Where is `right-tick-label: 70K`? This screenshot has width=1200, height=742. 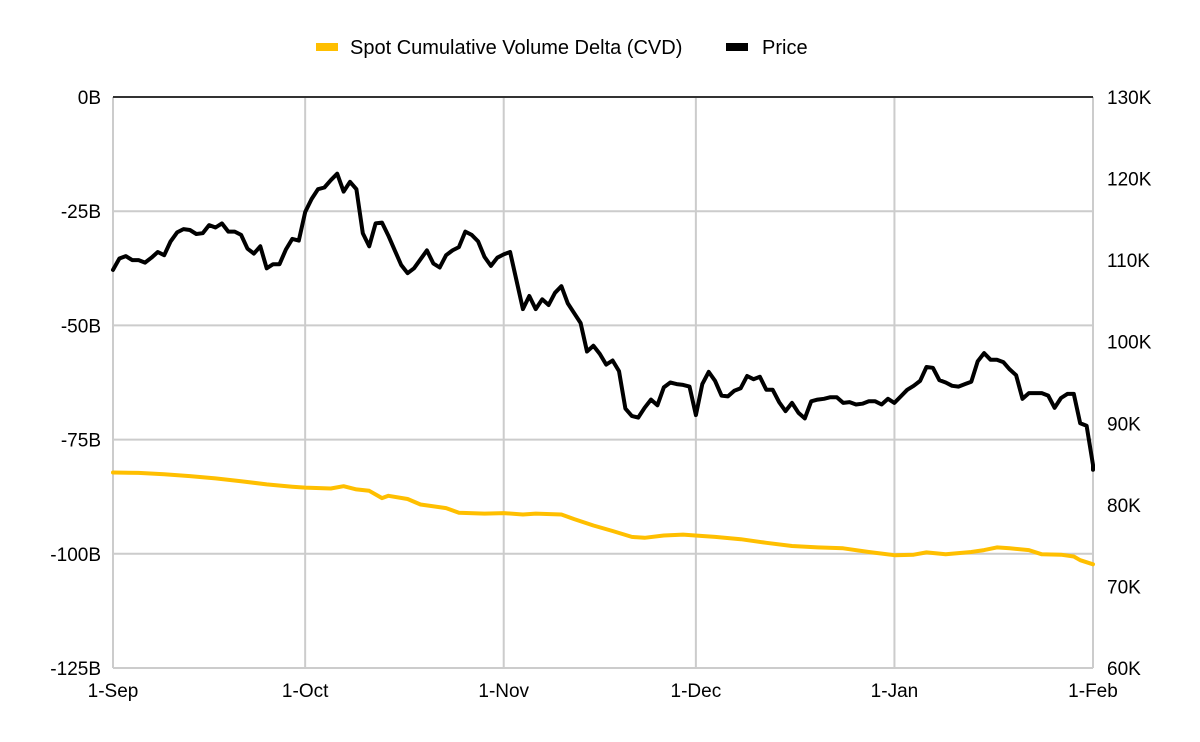 right-tick-label: 70K is located at coordinates (1124, 587).